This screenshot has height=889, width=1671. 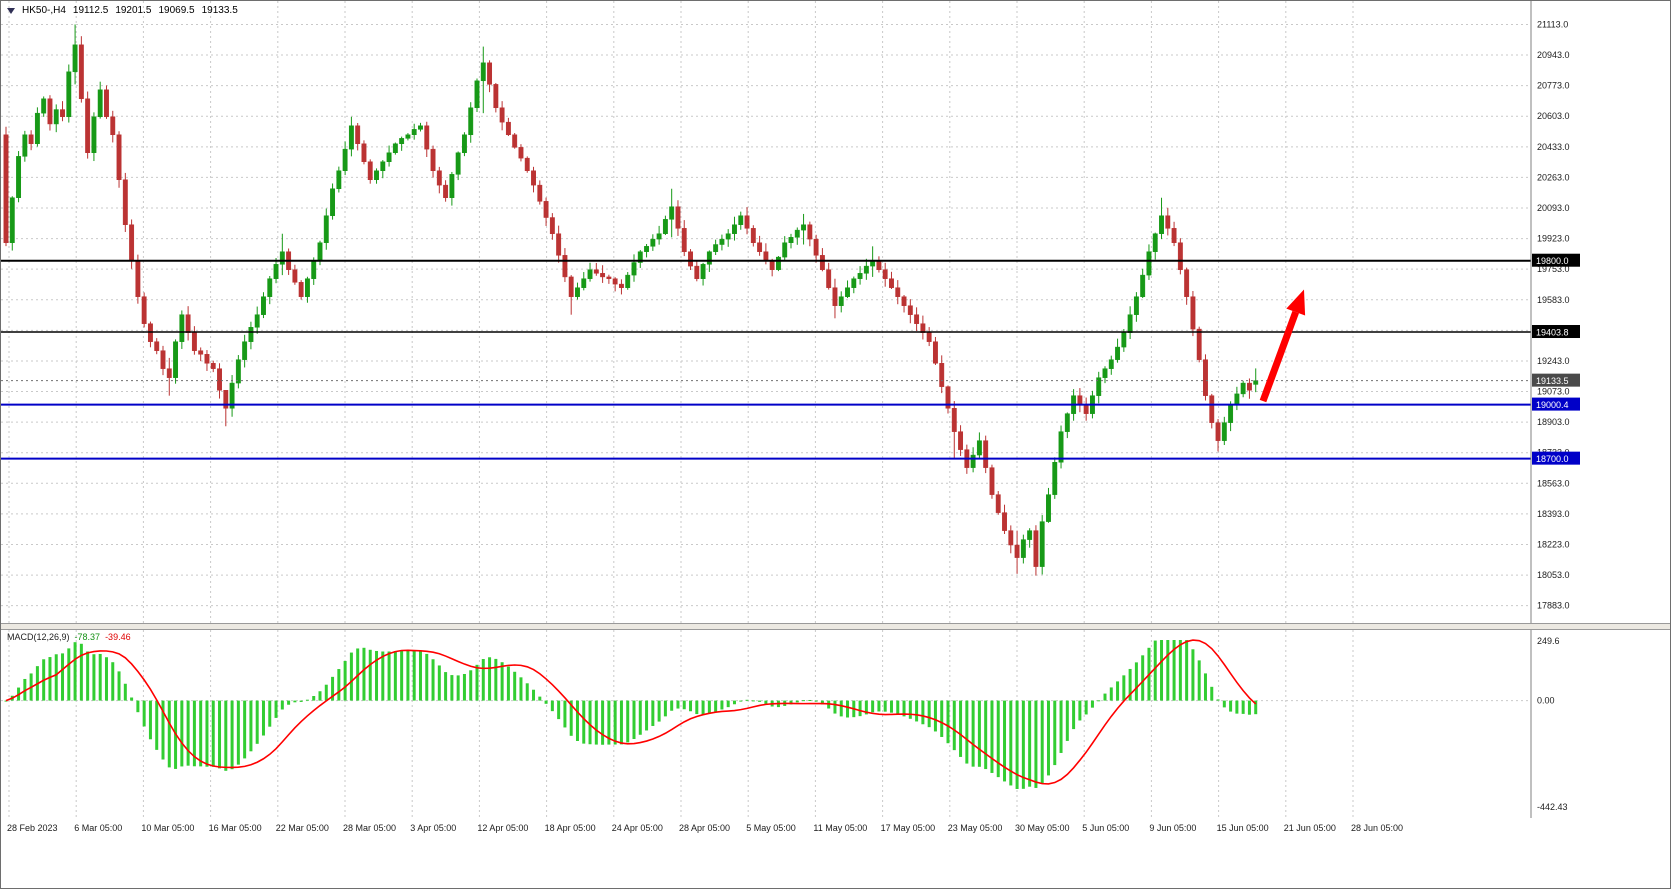 What do you see at coordinates (32, 828) in the screenshot?
I see `time-label: 28 Feb 2023` at bounding box center [32, 828].